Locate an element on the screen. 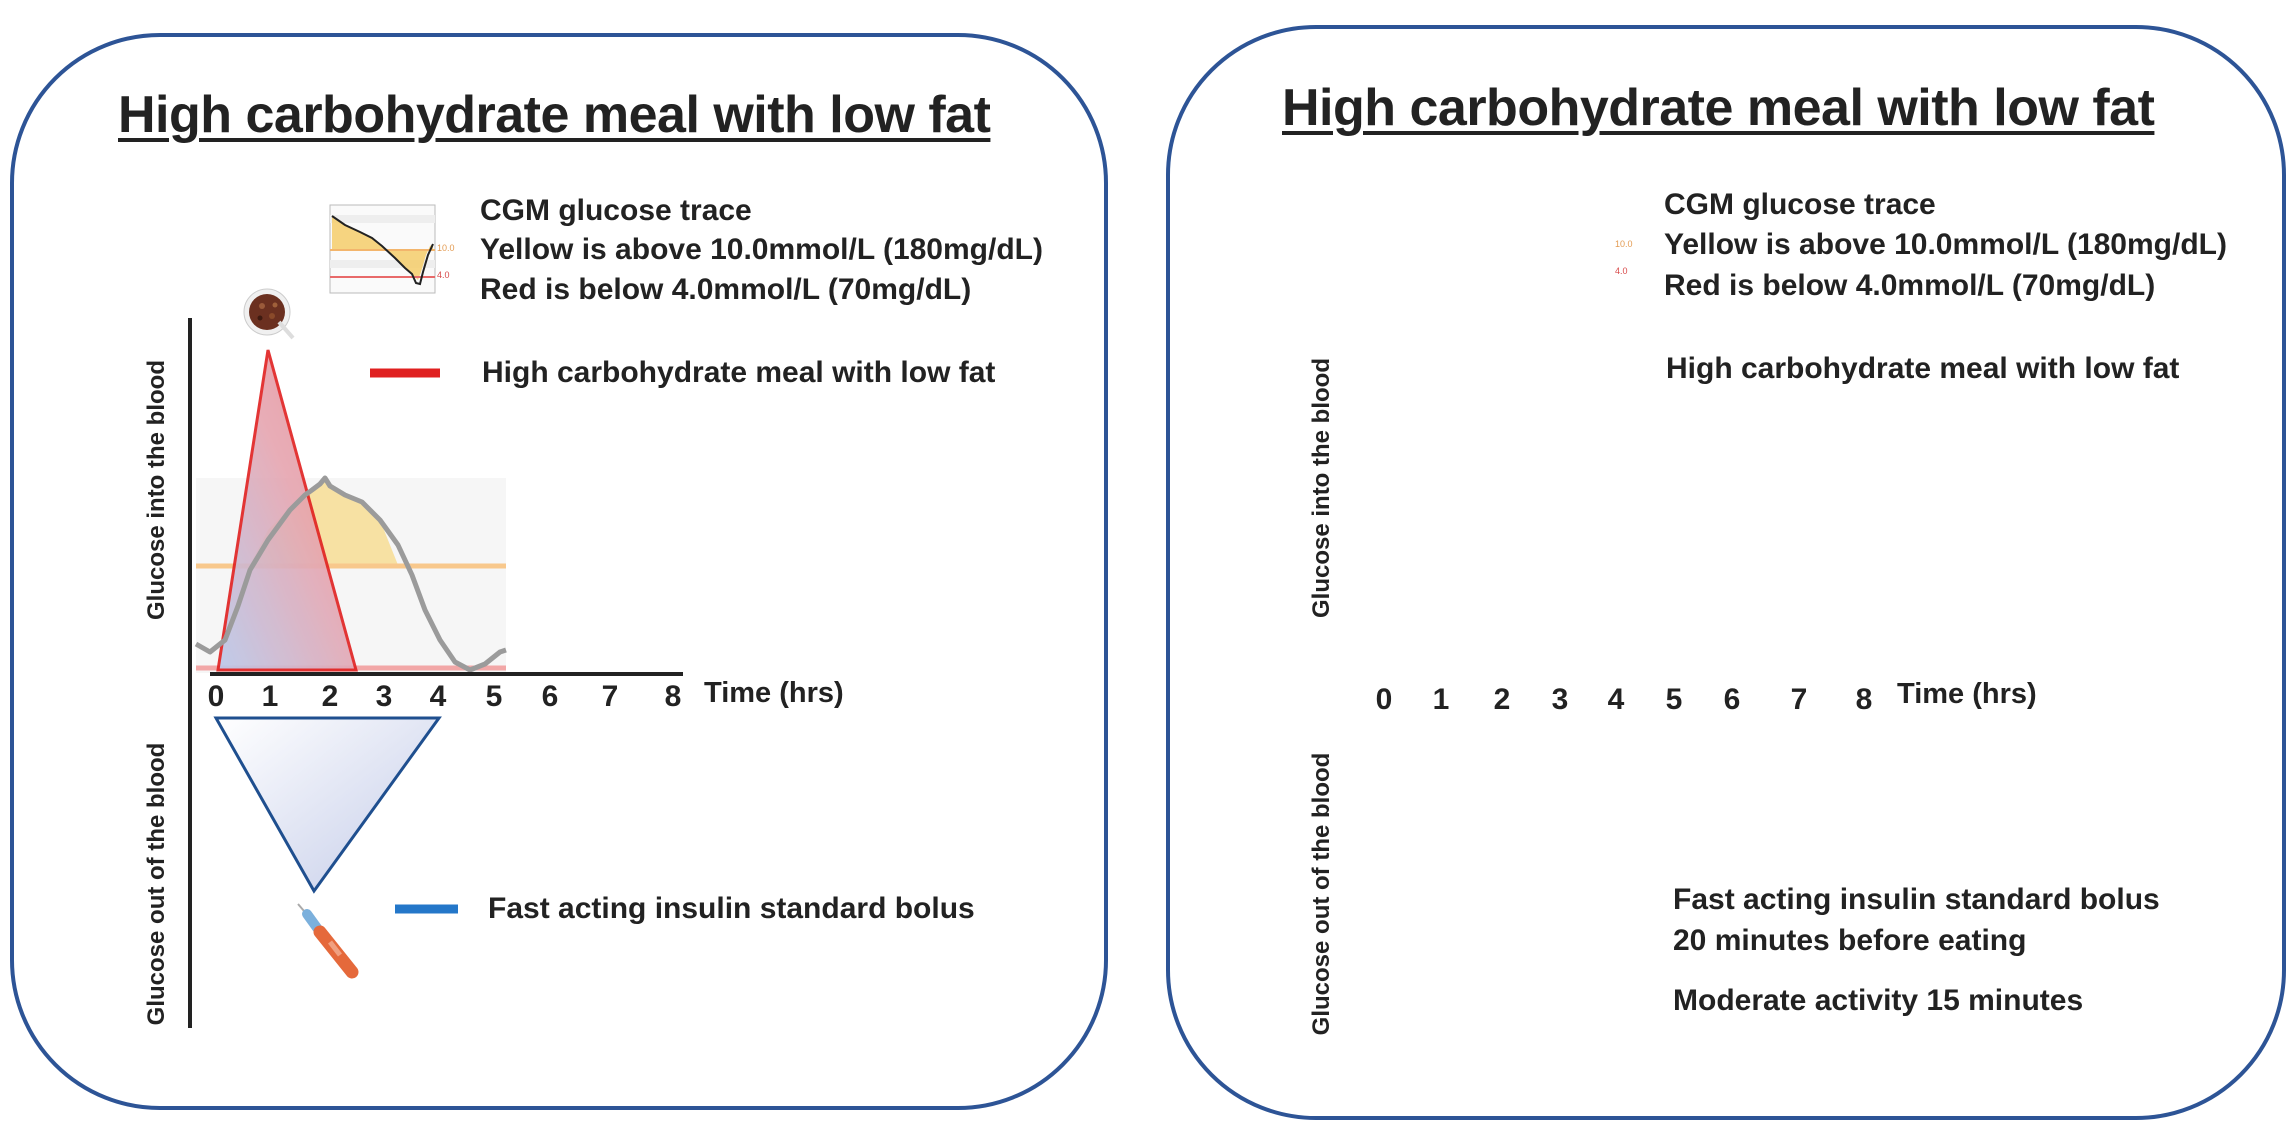 This screenshot has width=2292, height=1140. activity-legend-label: Moderate activity 15 minutes is located at coordinates (1878, 1000).